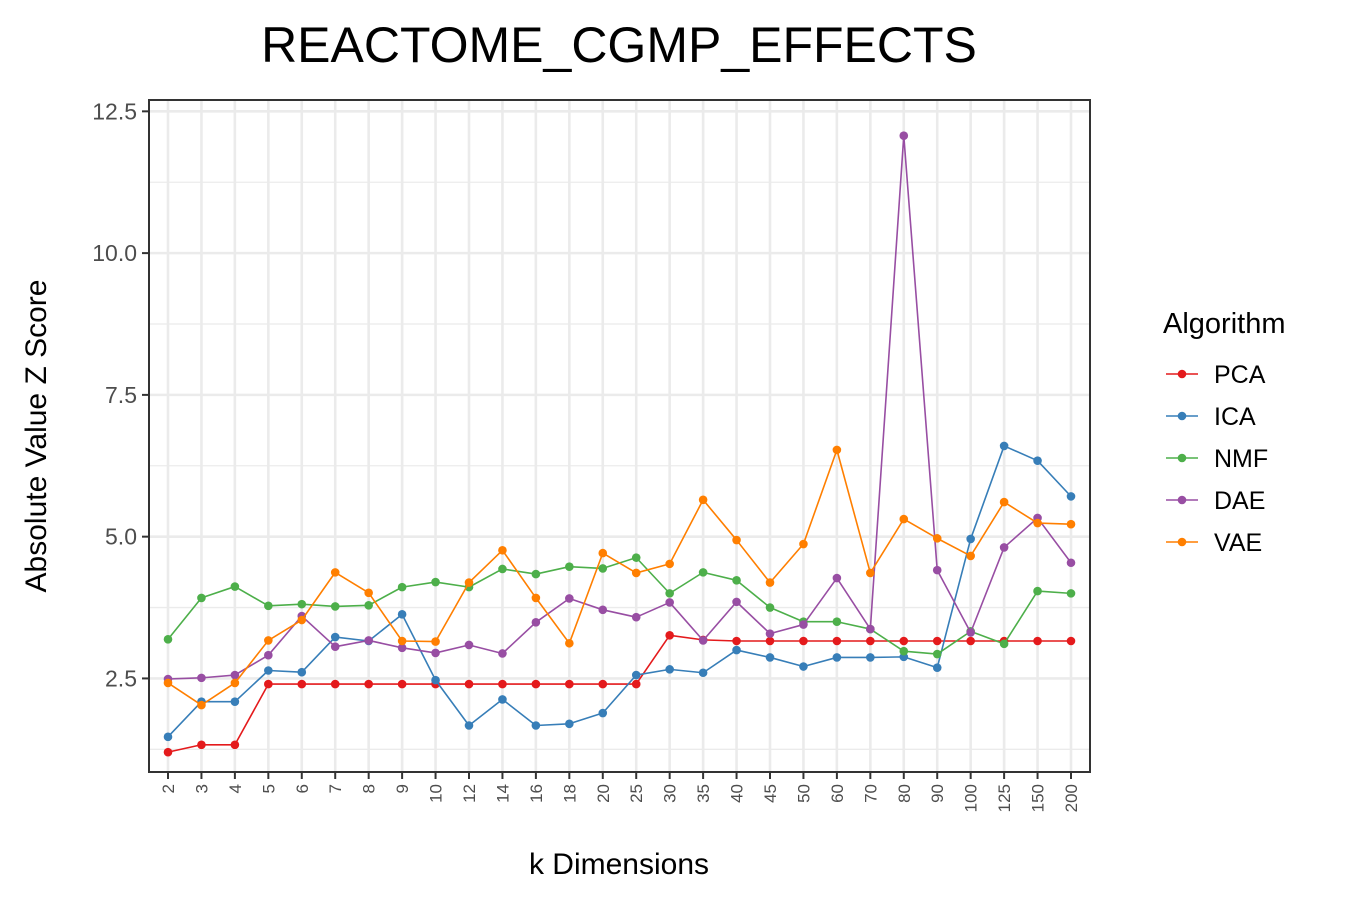 This screenshot has width=1350, height=900. Describe the element at coordinates (114, 111) in the screenshot. I see `y-tick-label: 12.5` at that location.